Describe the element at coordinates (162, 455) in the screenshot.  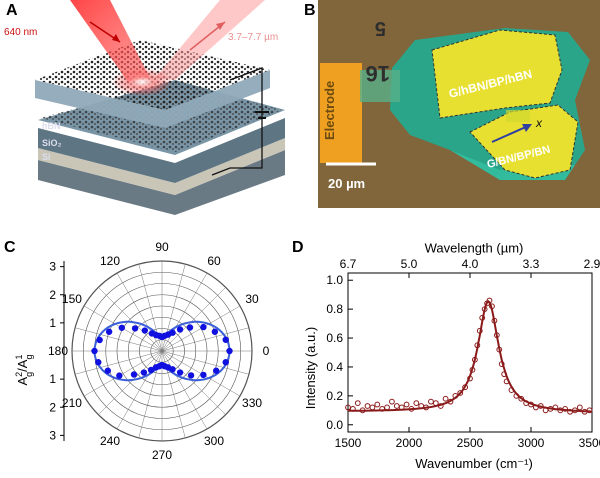
I see `polar-angle-tick: 270` at that location.